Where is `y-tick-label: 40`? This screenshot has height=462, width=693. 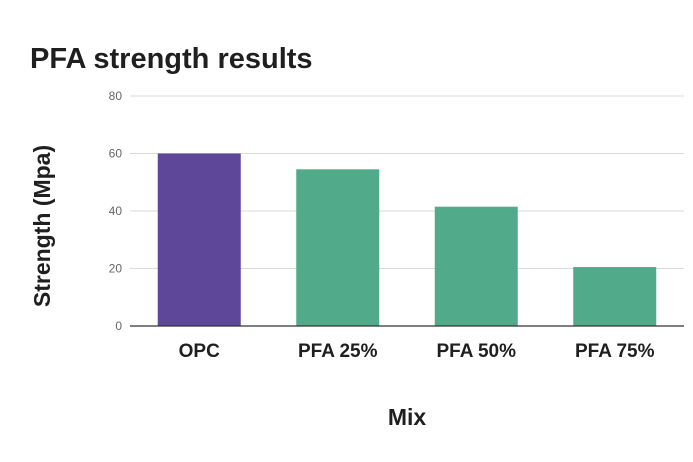
y-tick-label: 40 is located at coordinates (116, 211).